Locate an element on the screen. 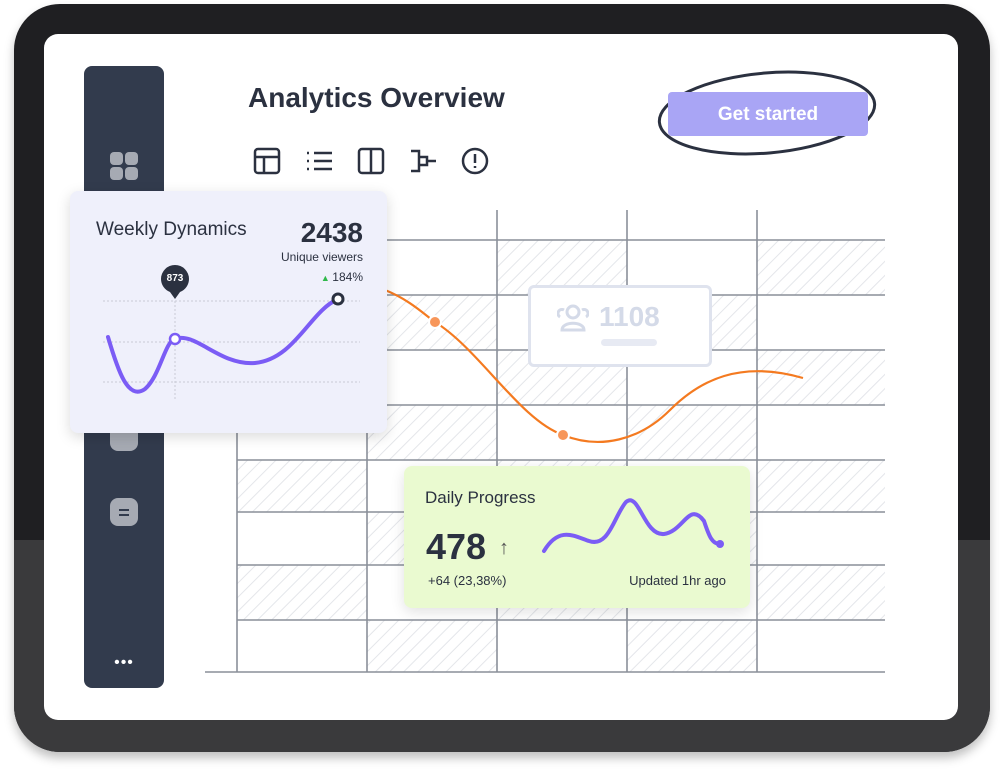  weekly-subtitle: Unique viewers is located at coordinates (321, 257).